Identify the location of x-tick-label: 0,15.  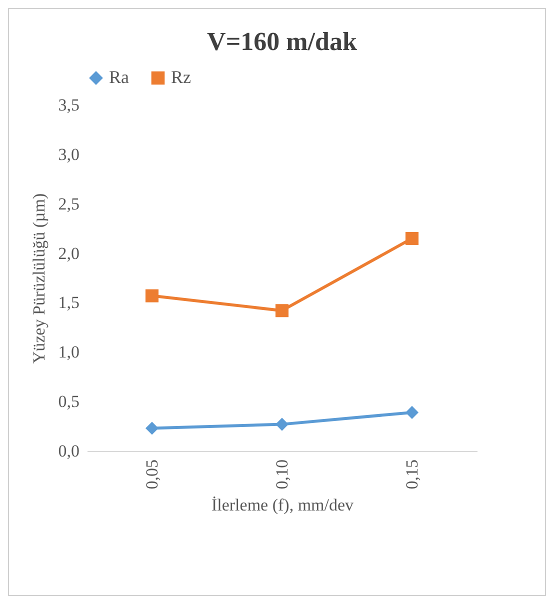
(412, 475).